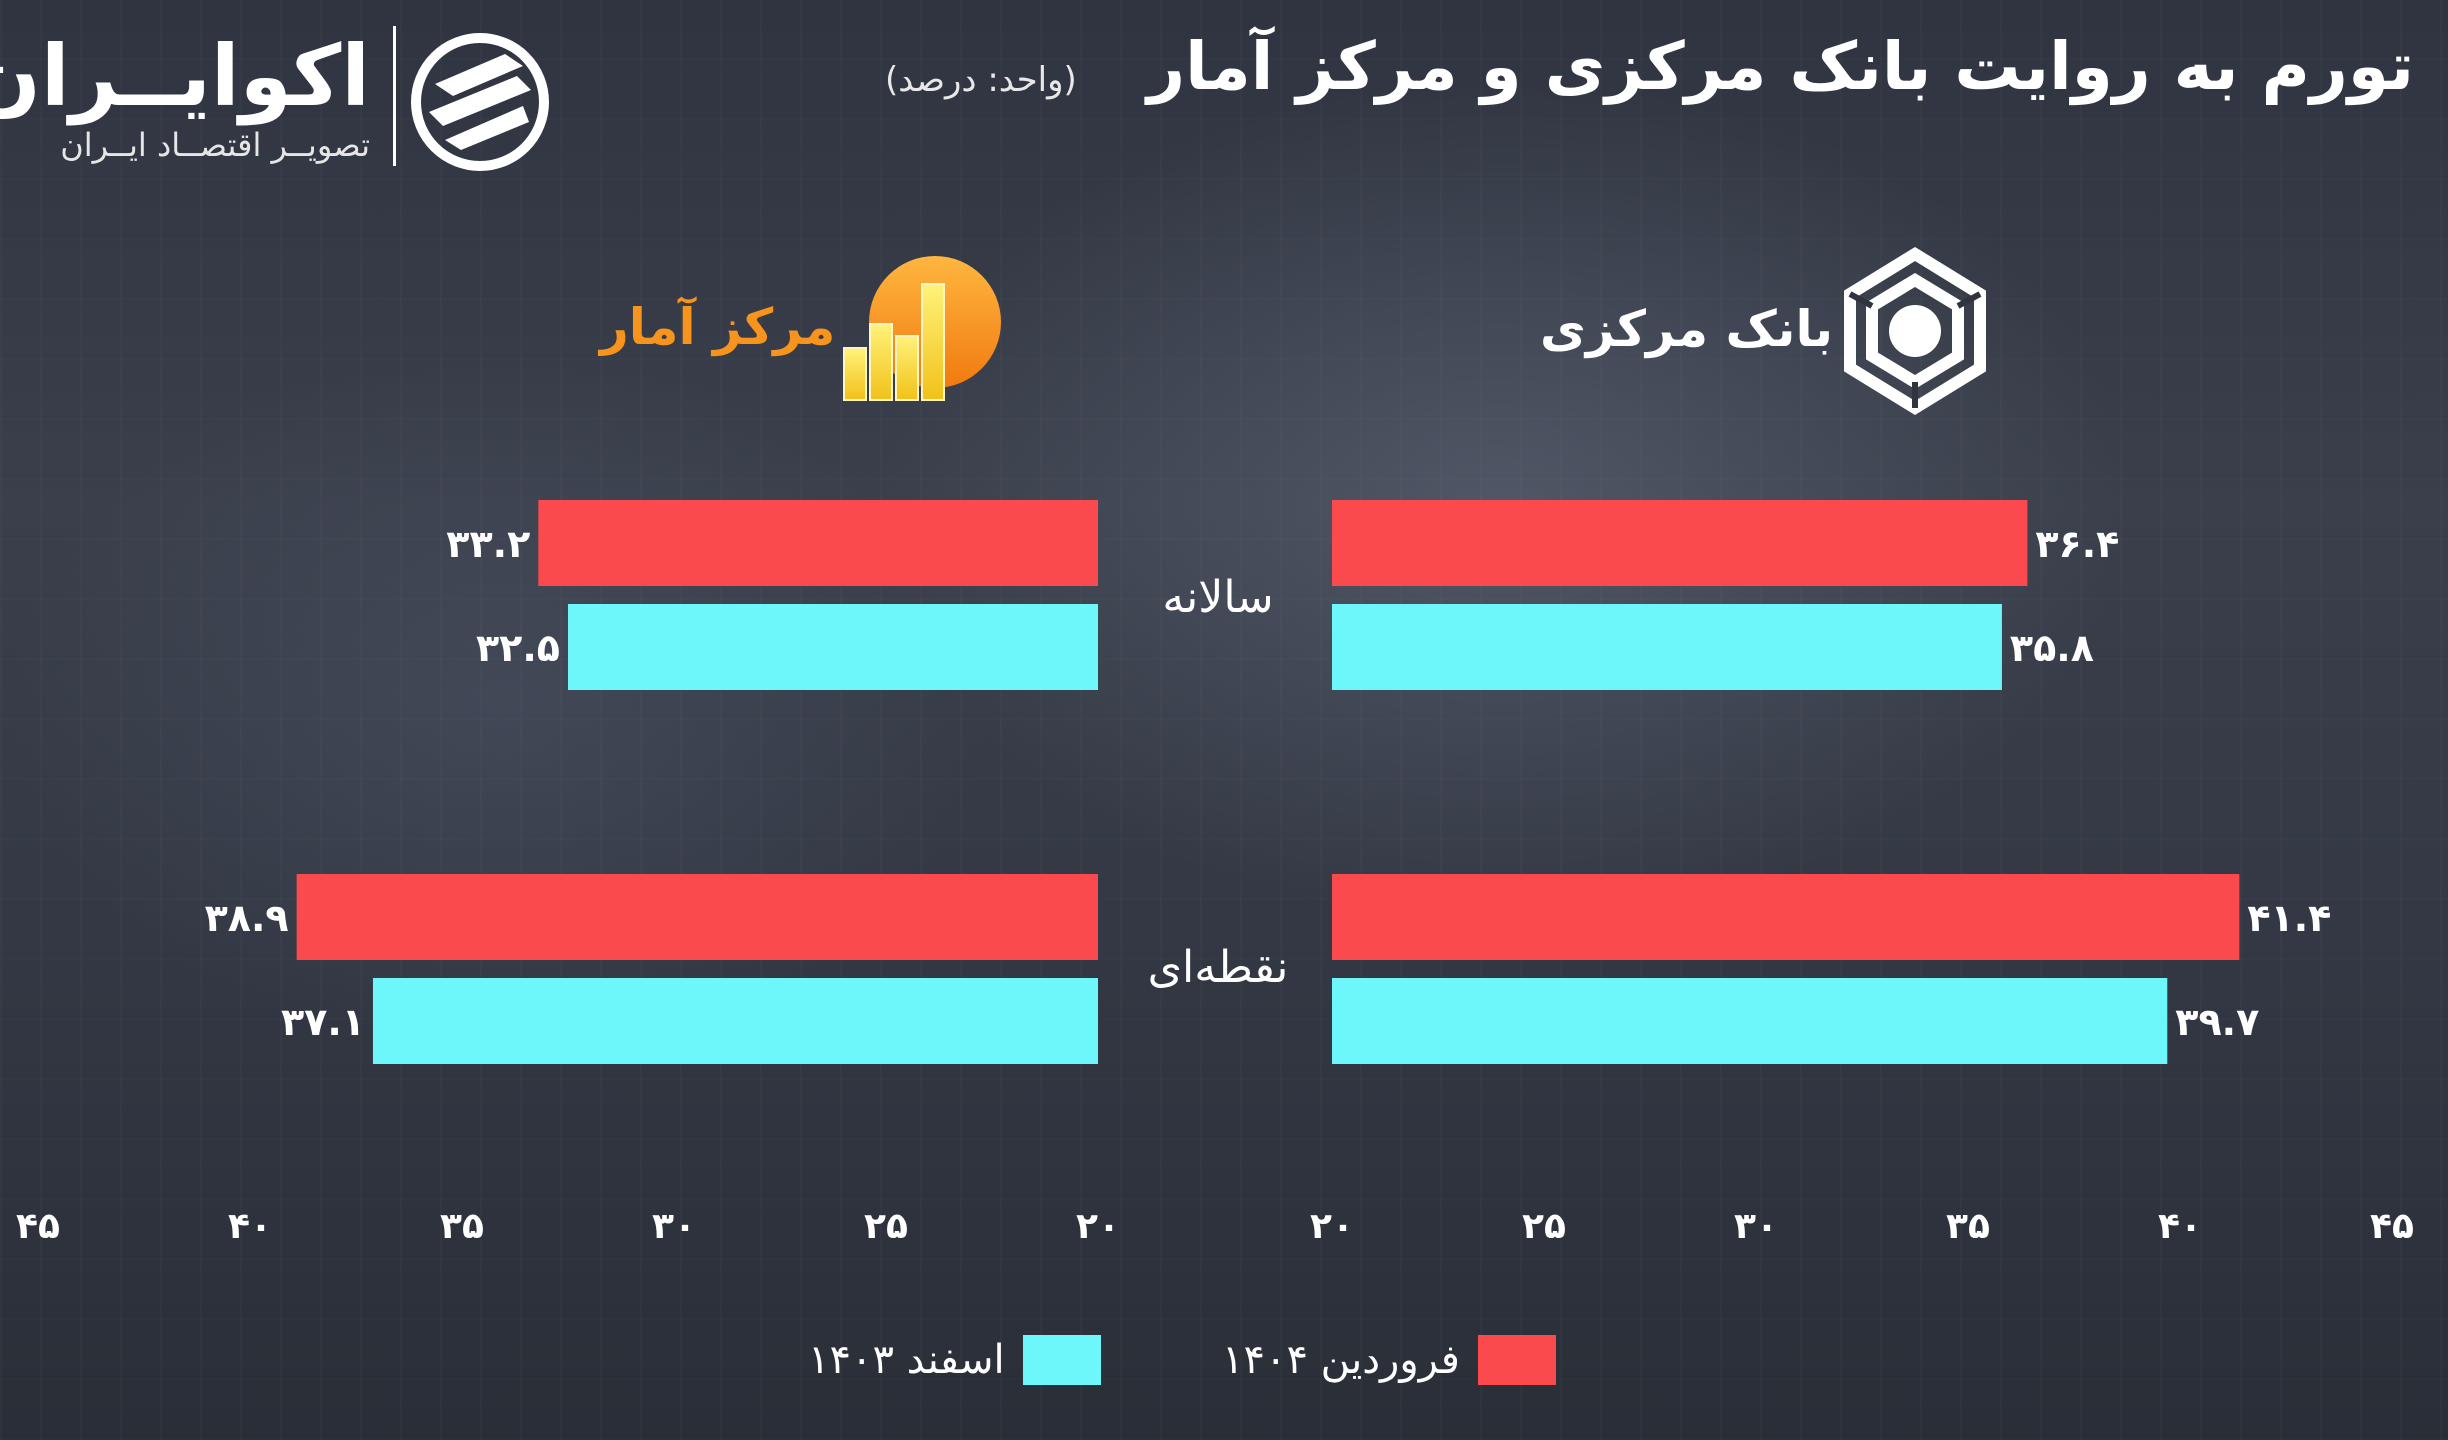  Describe the element at coordinates (1915, 331) in the screenshot. I see `central-bank-logo-icon` at that location.